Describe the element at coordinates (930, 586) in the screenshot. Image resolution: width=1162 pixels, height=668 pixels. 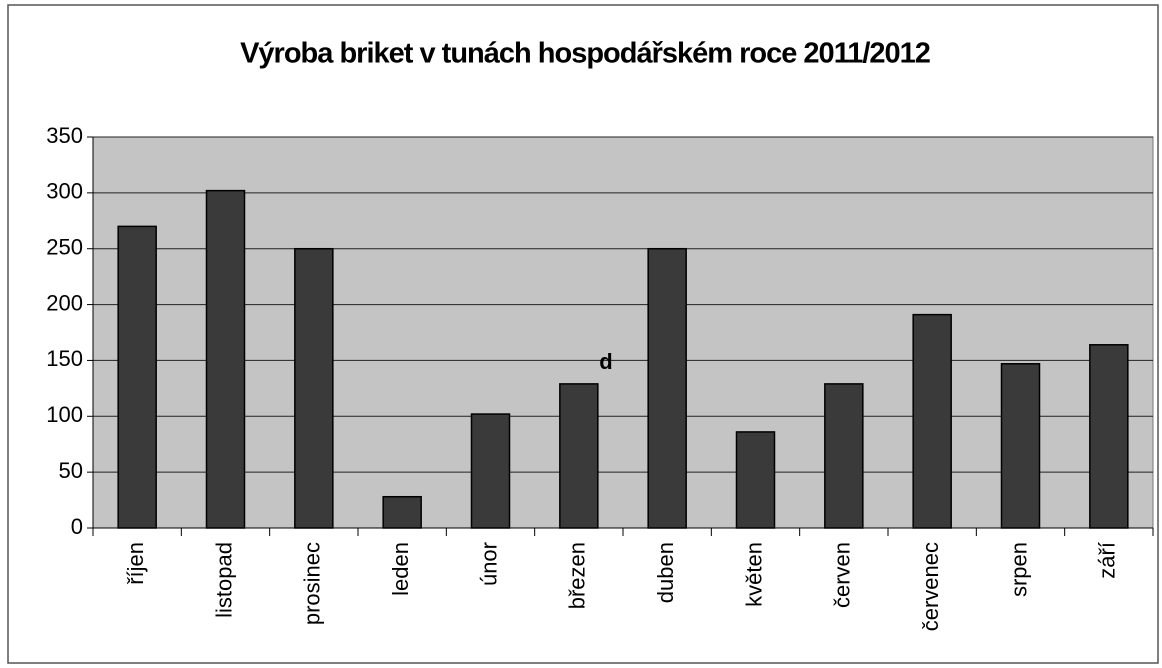
I see `x-tick-label: červenec` at that location.